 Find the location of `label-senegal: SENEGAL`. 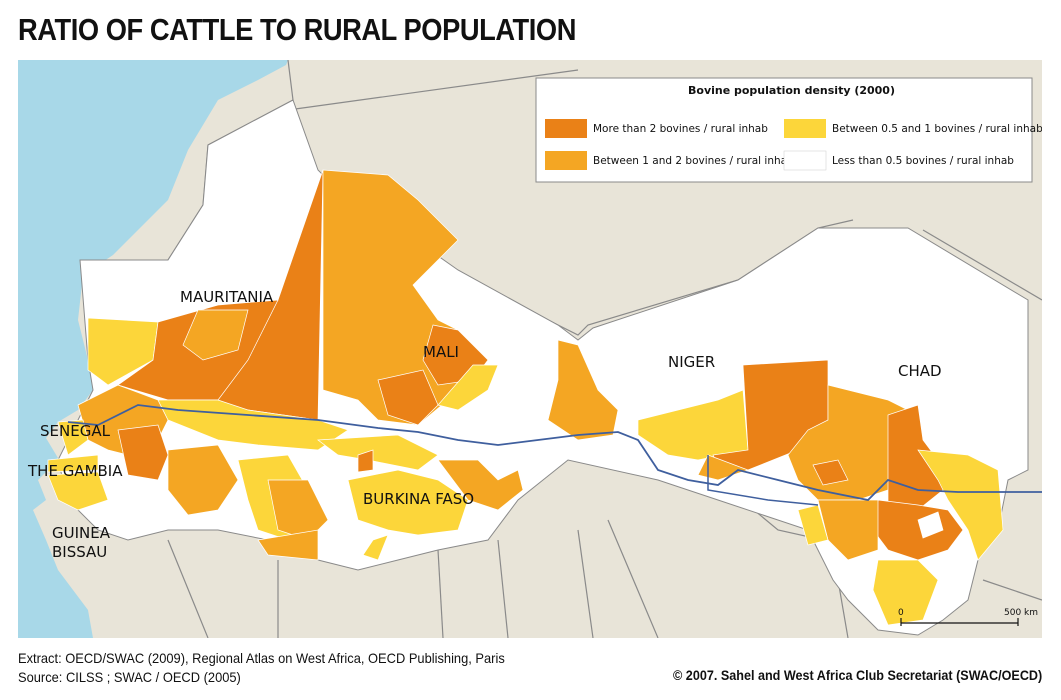

label-senegal: SENEGAL is located at coordinates (75, 431).